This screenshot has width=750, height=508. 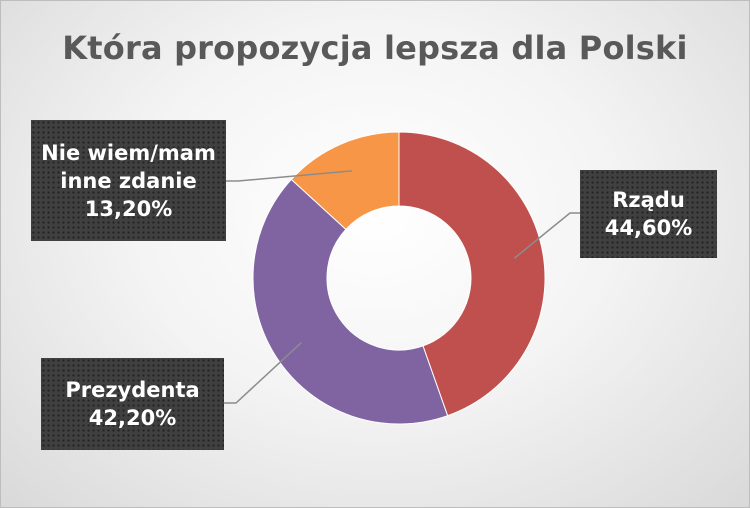 What do you see at coordinates (128, 208) in the screenshot?
I see `data-label-value: 13,20%` at bounding box center [128, 208].